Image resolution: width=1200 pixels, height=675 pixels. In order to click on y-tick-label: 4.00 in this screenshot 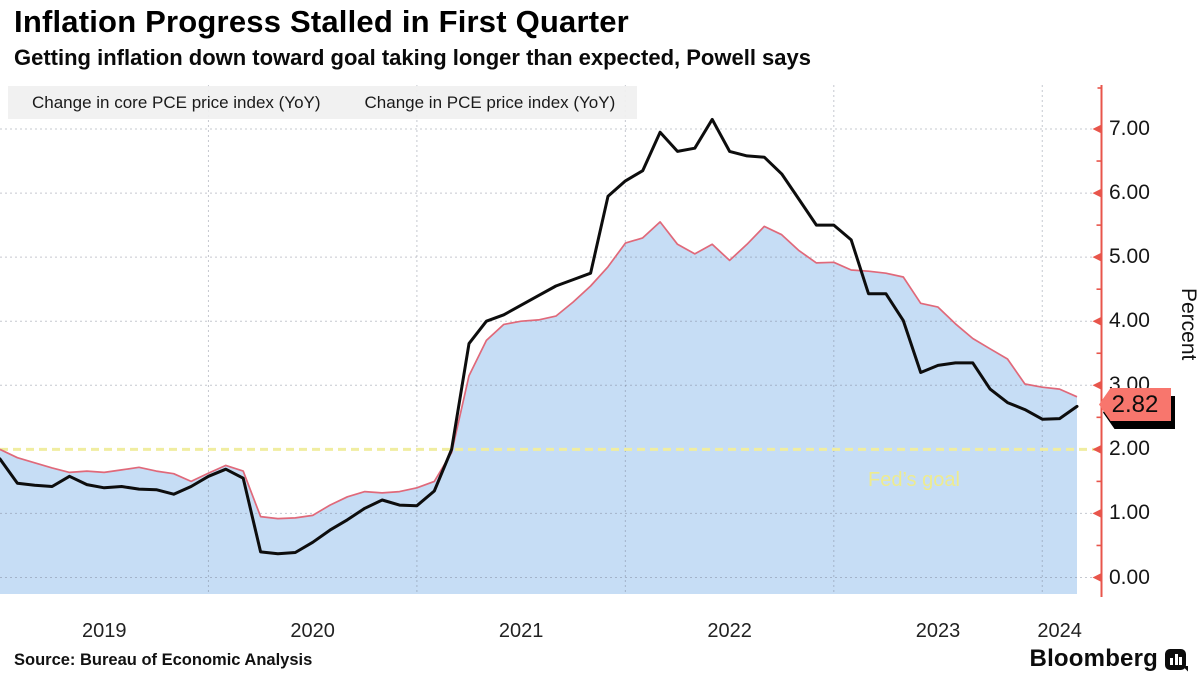, I will do `click(1129, 321)`.